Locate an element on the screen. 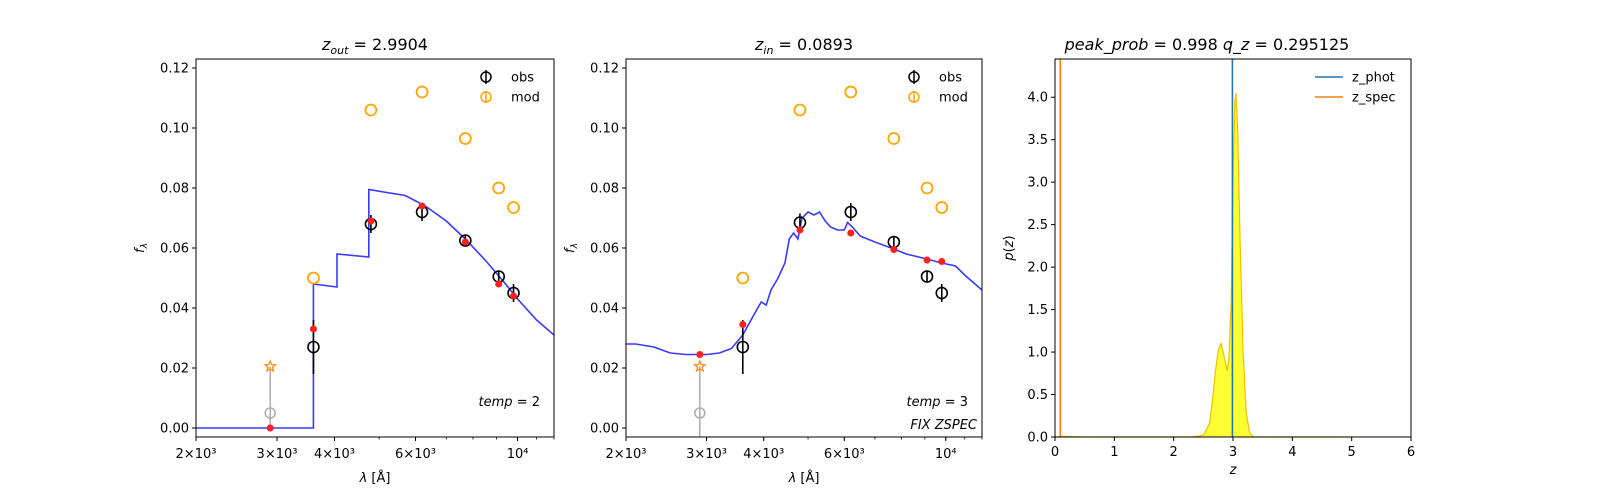 The image size is (1600, 500). x-tick-label: 3 is located at coordinates (1233, 452).